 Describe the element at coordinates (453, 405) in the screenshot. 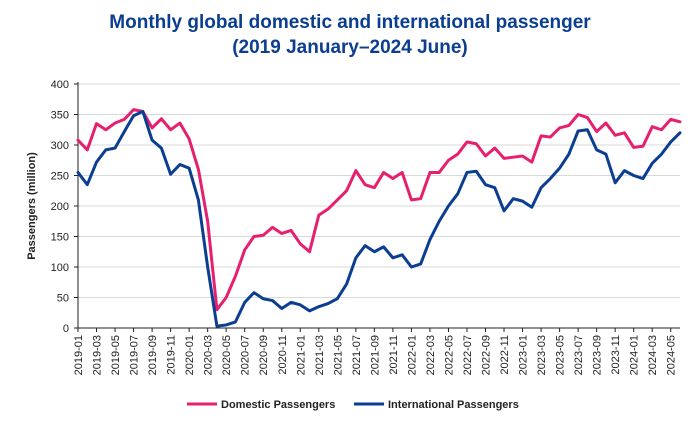

I see `legend-label-international: International Passengers` at that location.